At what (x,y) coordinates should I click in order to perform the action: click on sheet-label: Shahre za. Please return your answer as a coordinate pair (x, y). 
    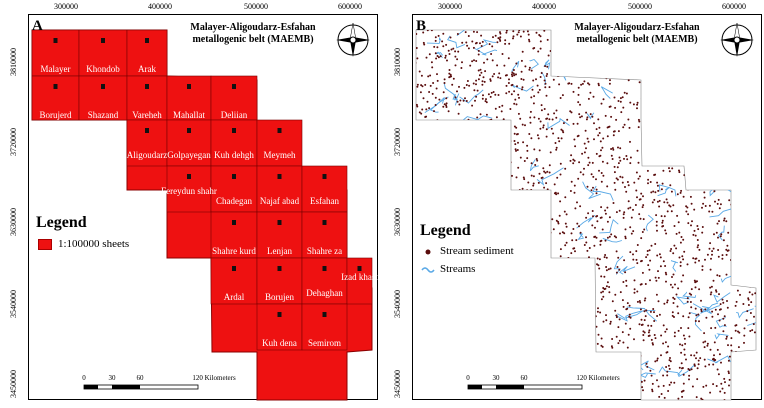
    Looking at the image, I should click on (324, 251).